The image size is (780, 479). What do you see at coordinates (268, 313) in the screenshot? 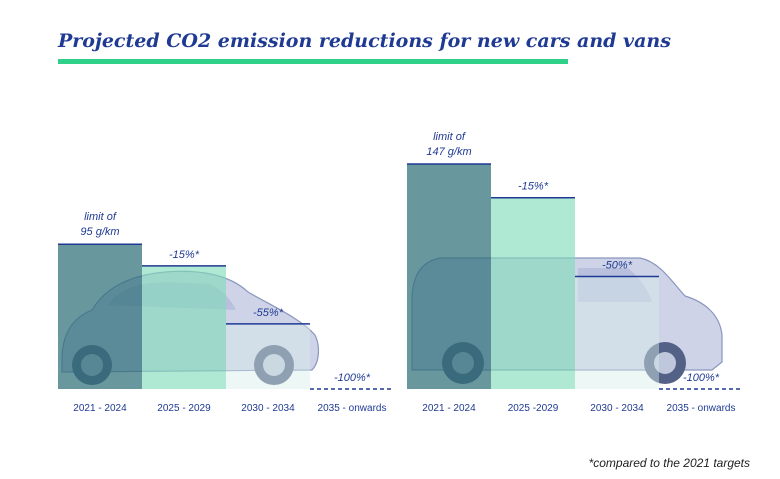
I see `cars-reduction-label-3: -55%*` at bounding box center [268, 313].